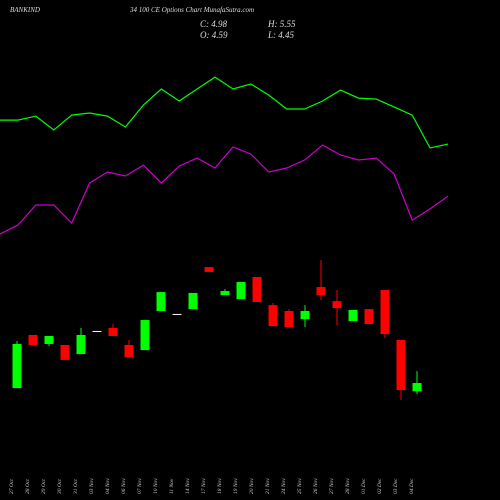  What do you see at coordinates (281, 24) in the screenshot?
I see `high-label: H: 5.55` at bounding box center [281, 24].